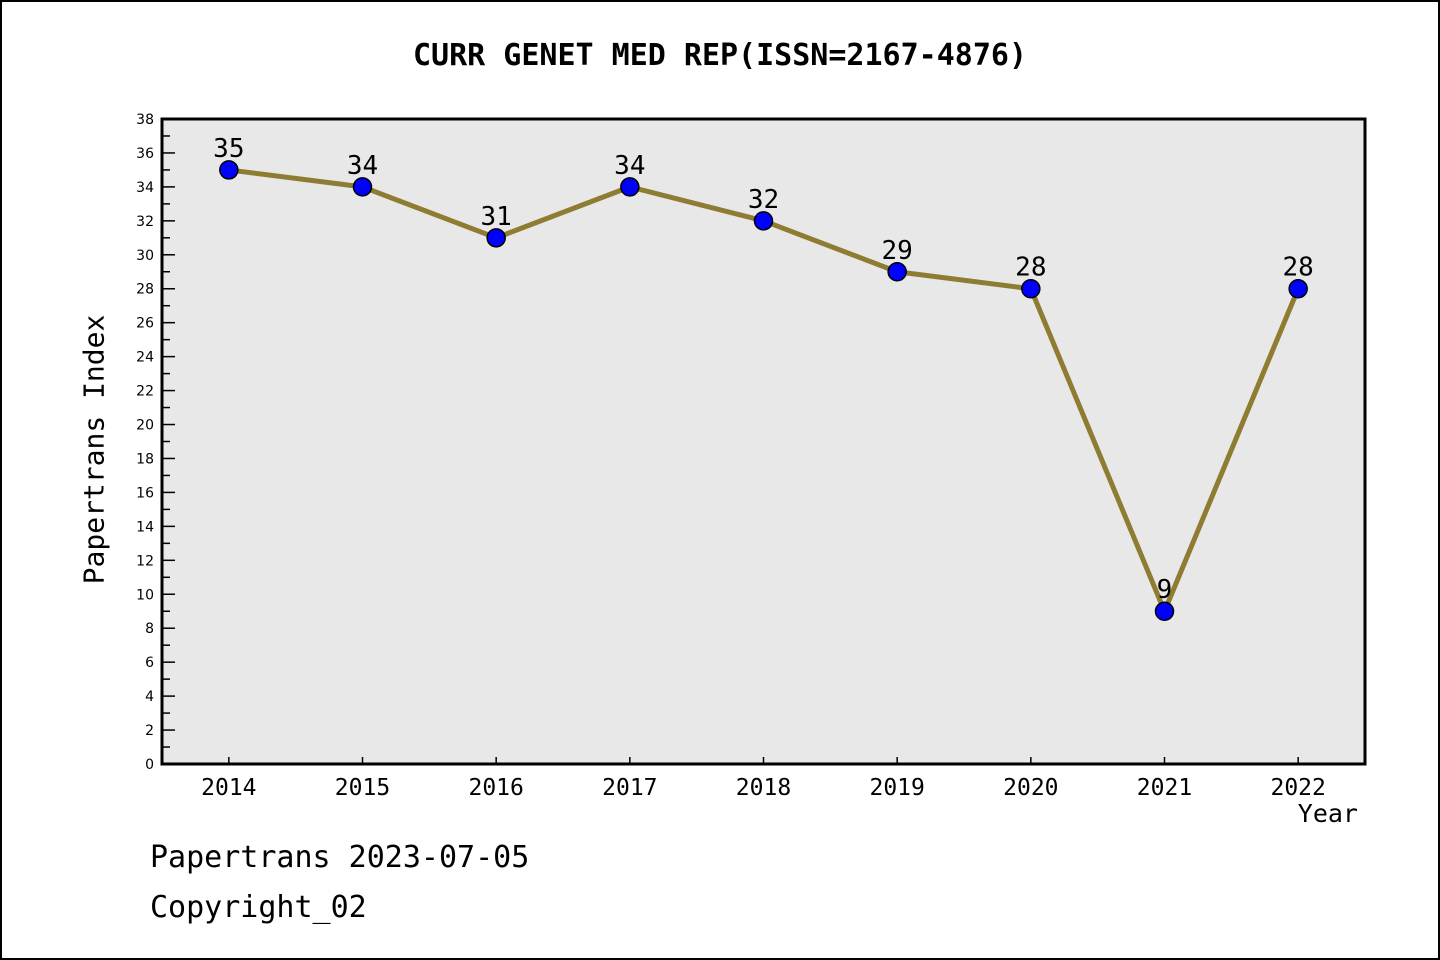 Image resolution: width=1440 pixels, height=960 pixels. I want to click on x-tick-label: 2016, so click(495, 788).